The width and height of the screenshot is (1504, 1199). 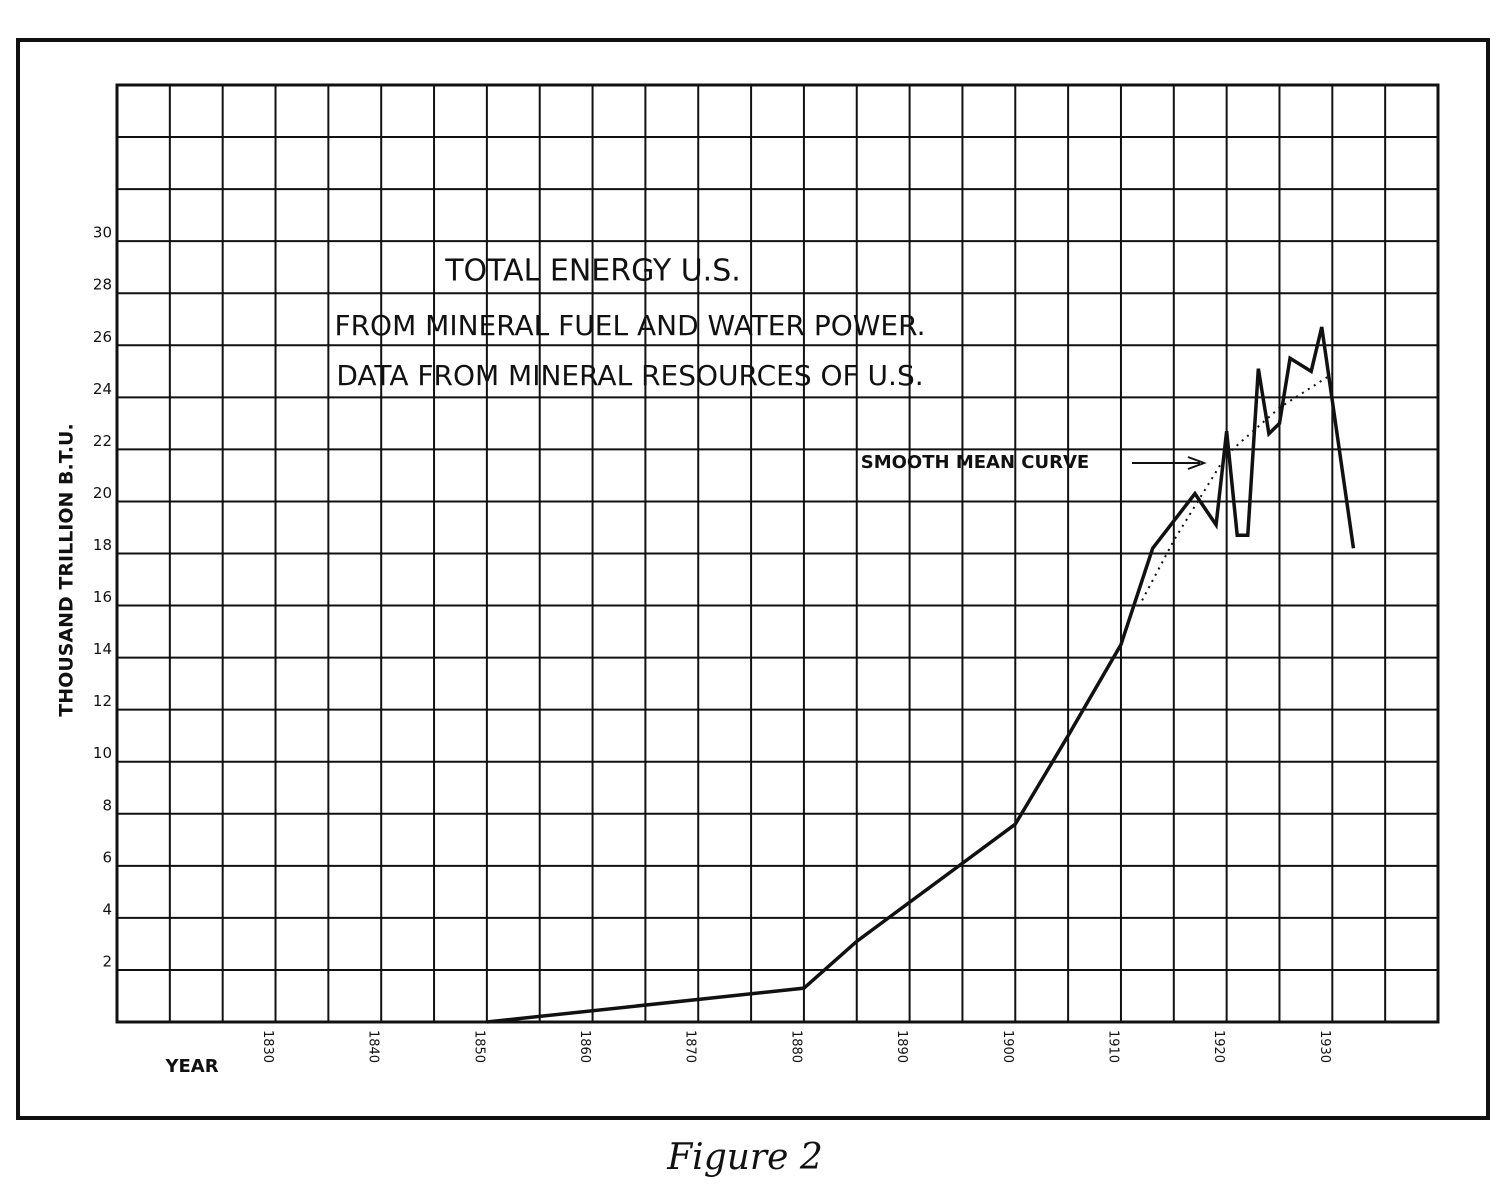 What do you see at coordinates (478, 1046) in the screenshot?
I see `x-tick-label: 1850` at bounding box center [478, 1046].